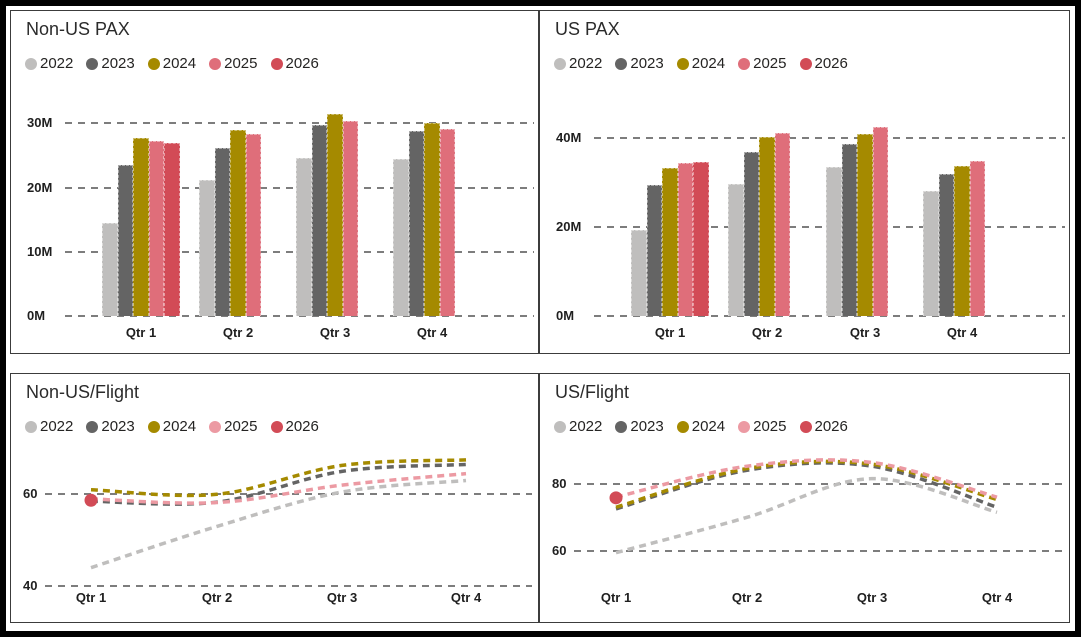  I want to click on legend-label: 2025, so click(241, 63).